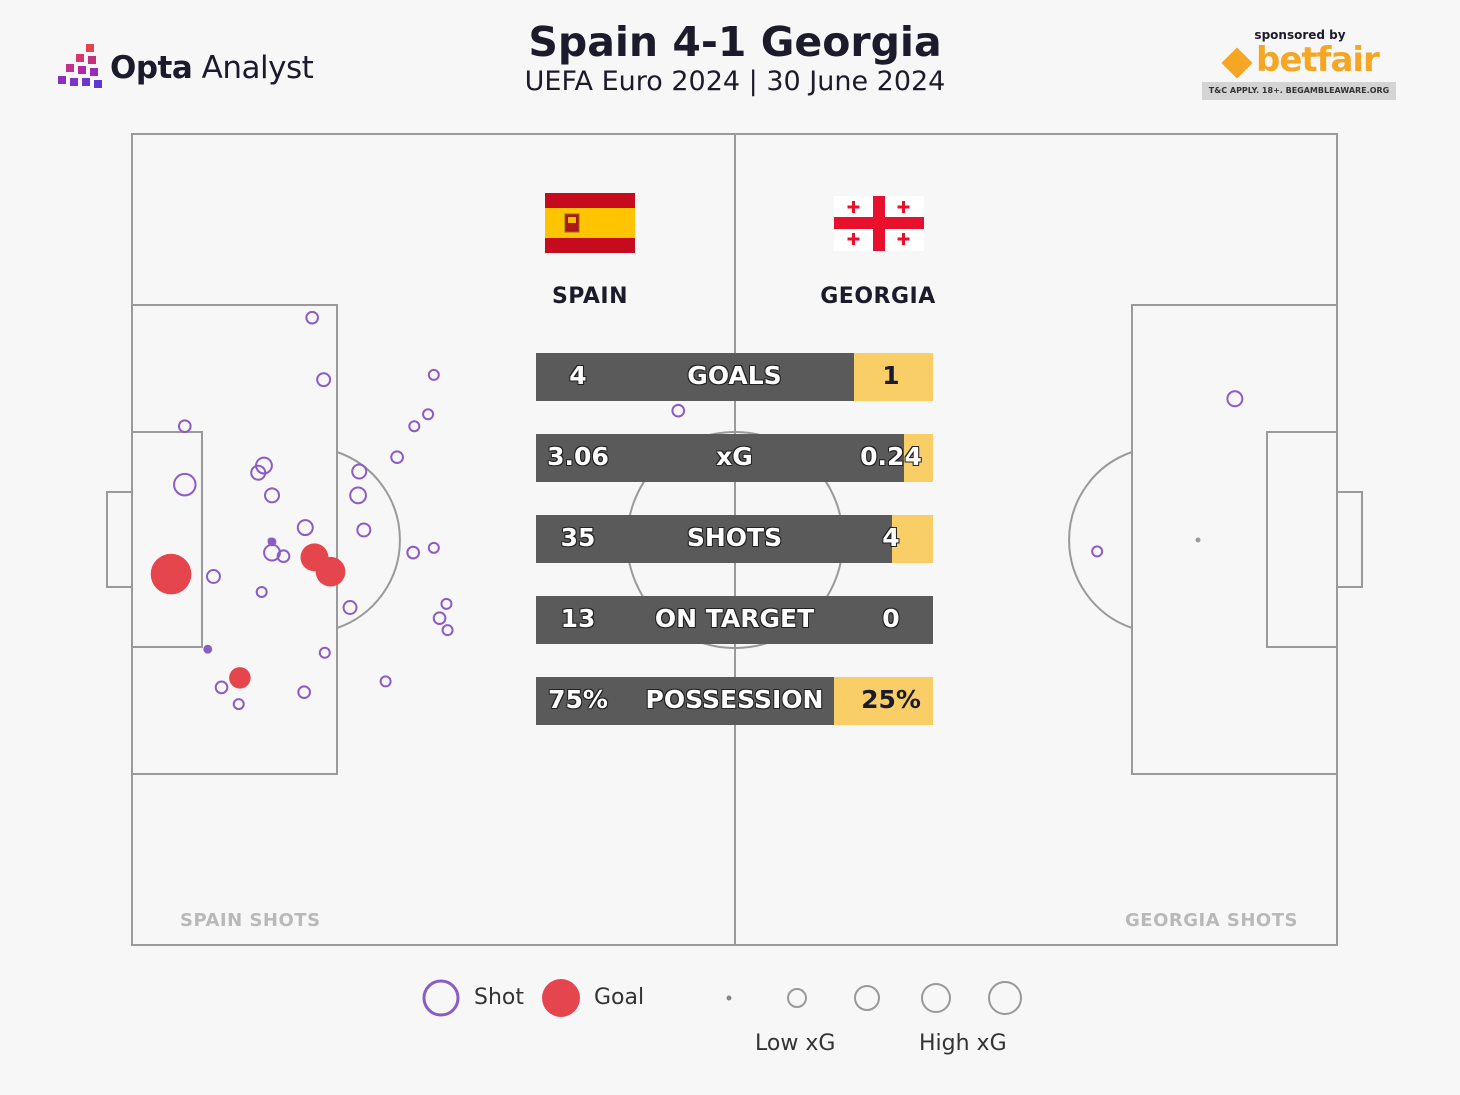 The image size is (1460, 1095). I want to click on stat-away-value: 4, so click(891, 537).